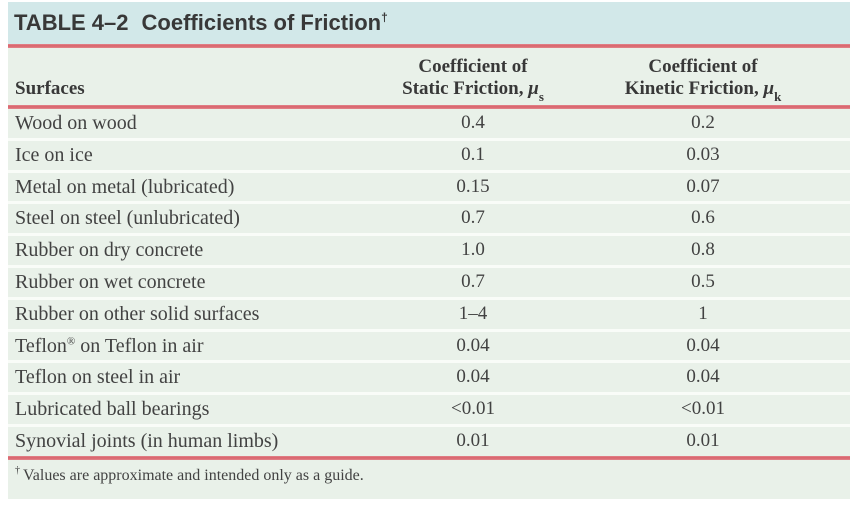  What do you see at coordinates (703, 66) in the screenshot?
I see `kinetic-header-line1: Coefficient of` at bounding box center [703, 66].